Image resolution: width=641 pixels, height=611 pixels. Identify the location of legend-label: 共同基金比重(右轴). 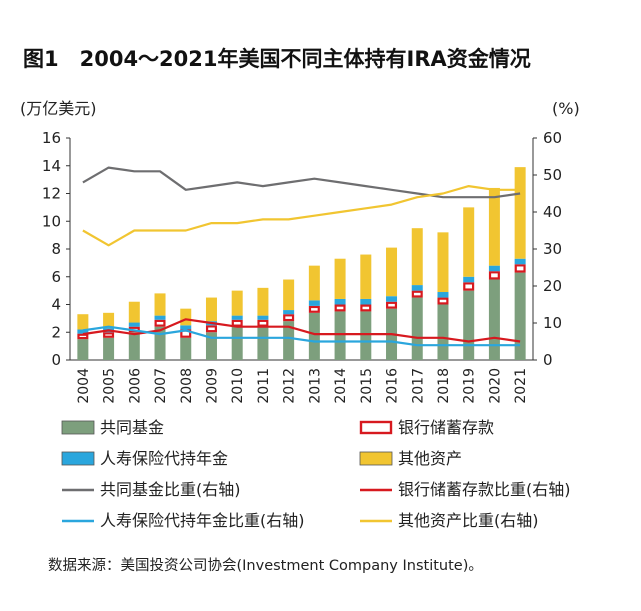
(170, 489).